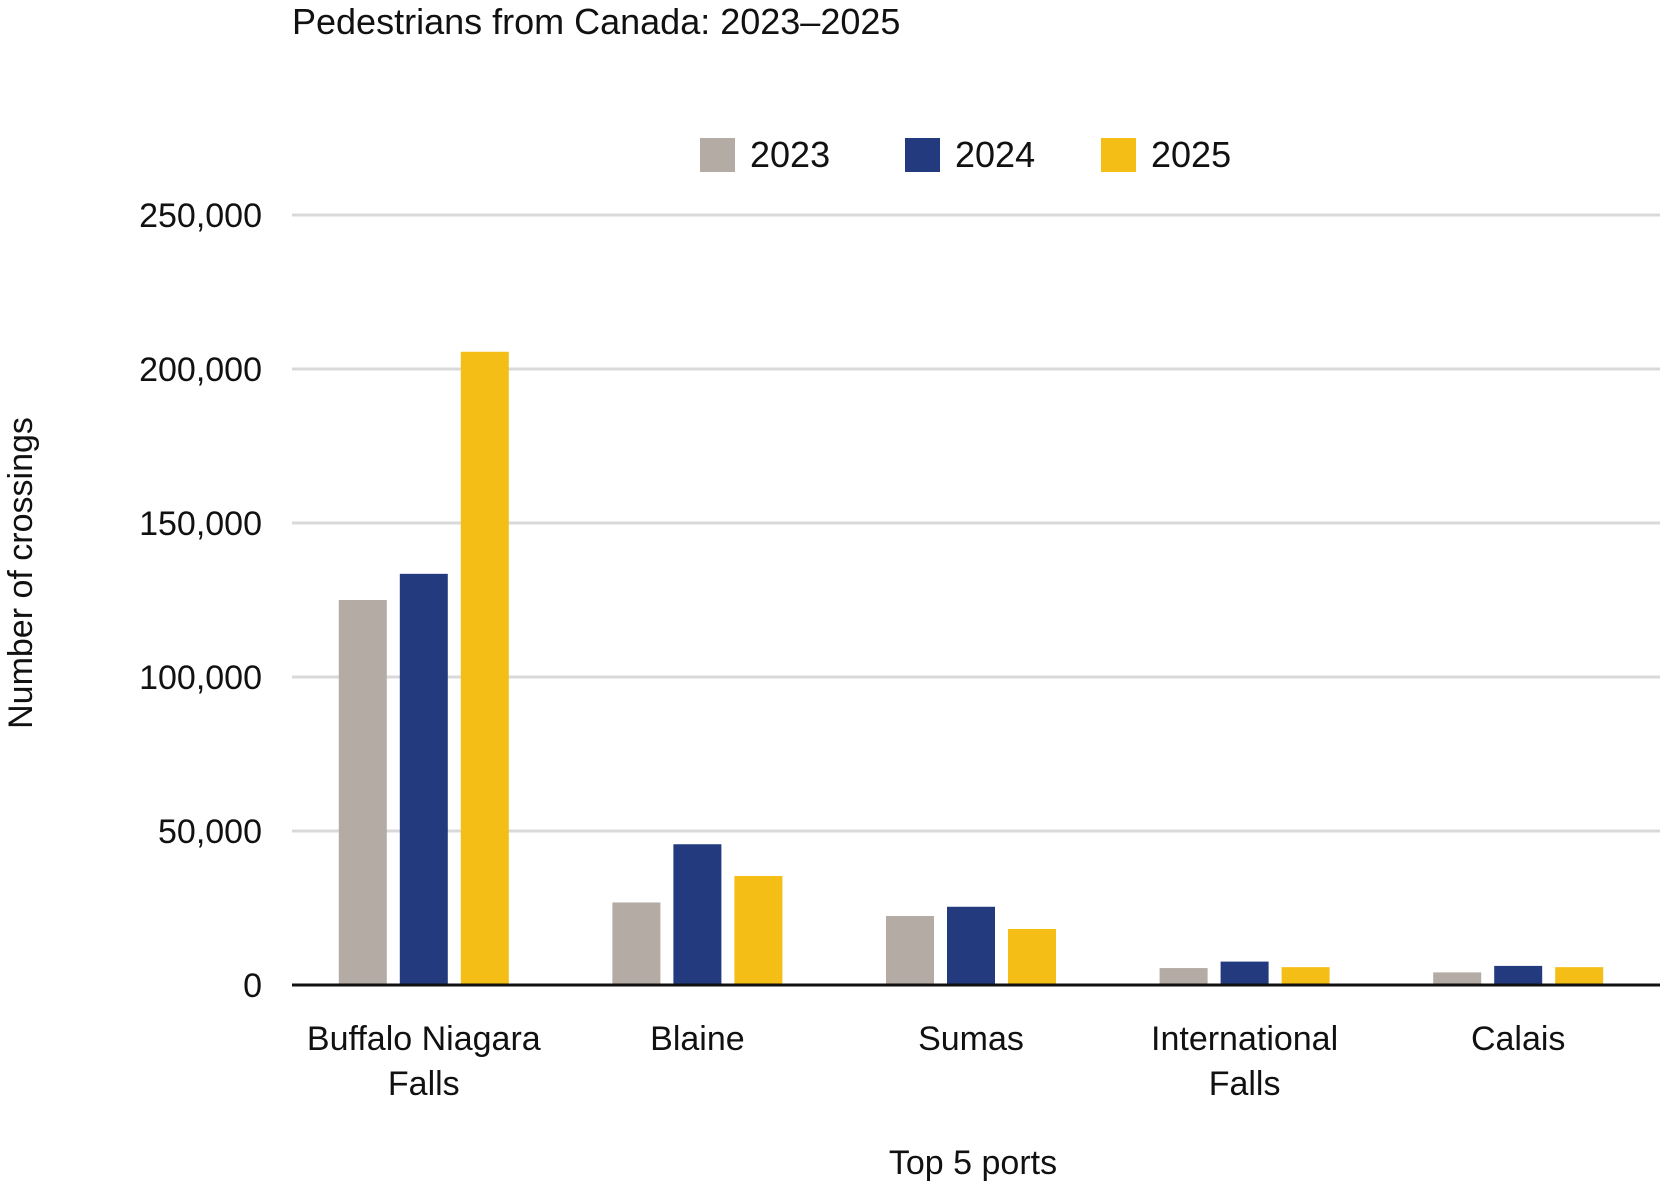  Describe the element at coordinates (1518, 1039) in the screenshot. I see `x-tick-label: Calais` at that location.